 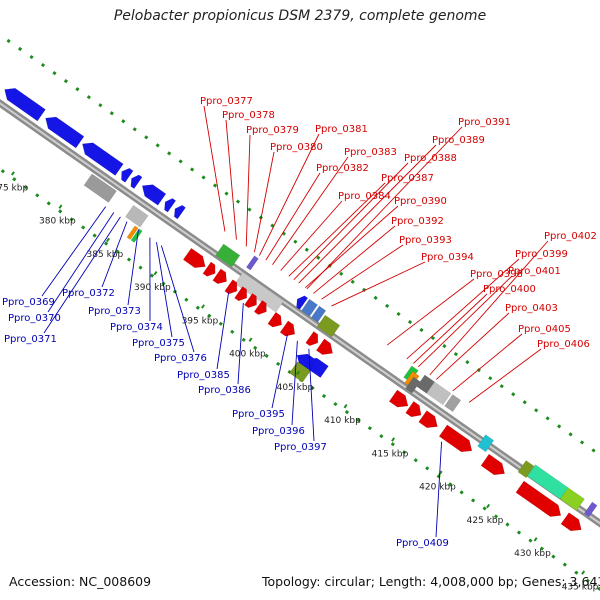 I want to click on scale-tick-label: 435 kbp, so click(x=580, y=587).